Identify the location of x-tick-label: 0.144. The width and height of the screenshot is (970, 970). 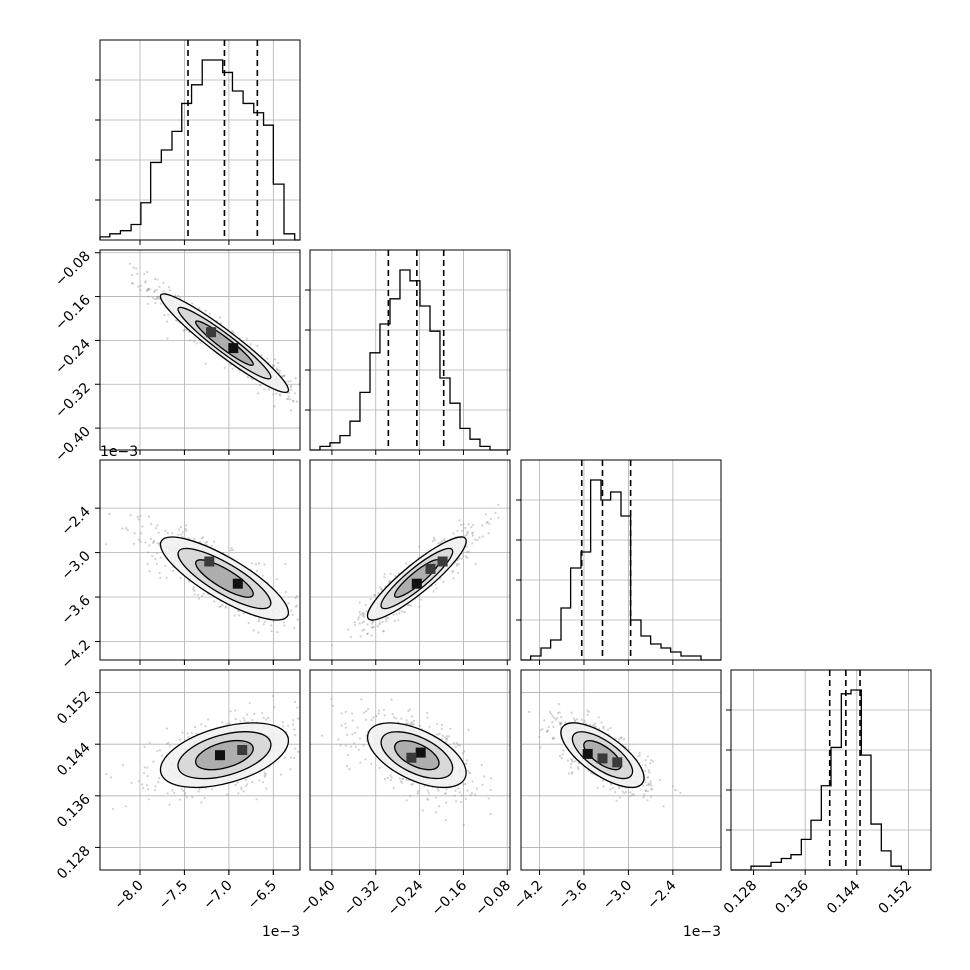
(844, 897).